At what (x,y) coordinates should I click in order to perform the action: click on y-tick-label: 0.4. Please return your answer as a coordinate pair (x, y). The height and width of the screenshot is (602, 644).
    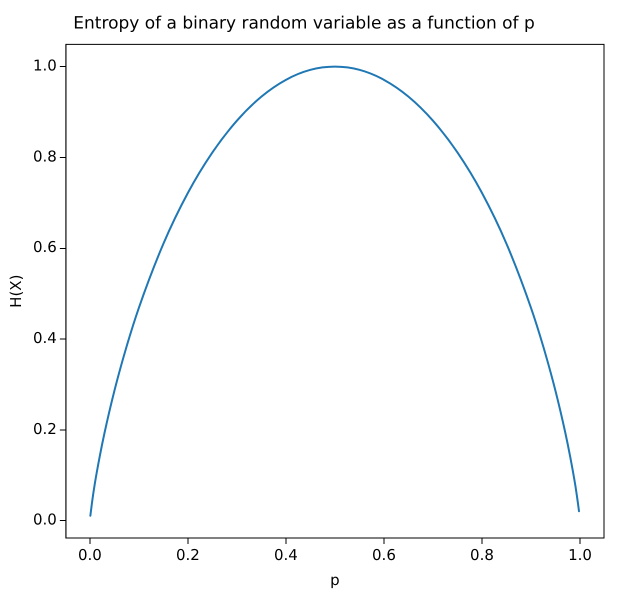
    Looking at the image, I should click on (44, 338).